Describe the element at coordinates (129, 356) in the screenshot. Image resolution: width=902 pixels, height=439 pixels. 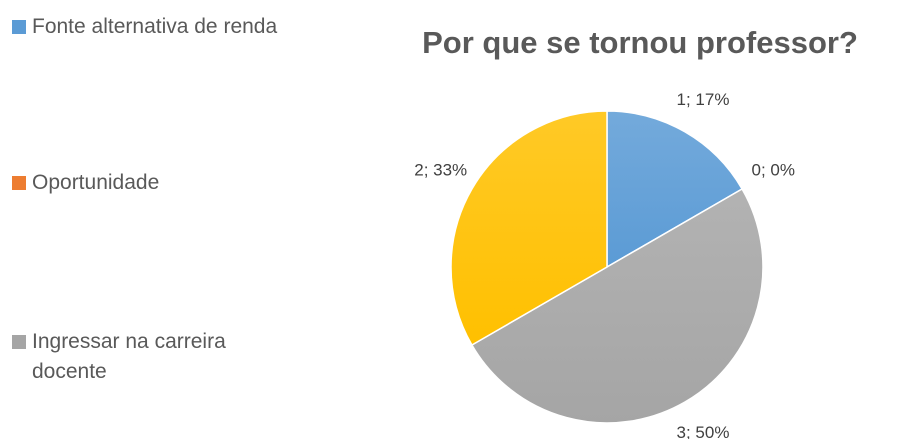
I see `legend-label: Ingressar na carreira docente` at that location.